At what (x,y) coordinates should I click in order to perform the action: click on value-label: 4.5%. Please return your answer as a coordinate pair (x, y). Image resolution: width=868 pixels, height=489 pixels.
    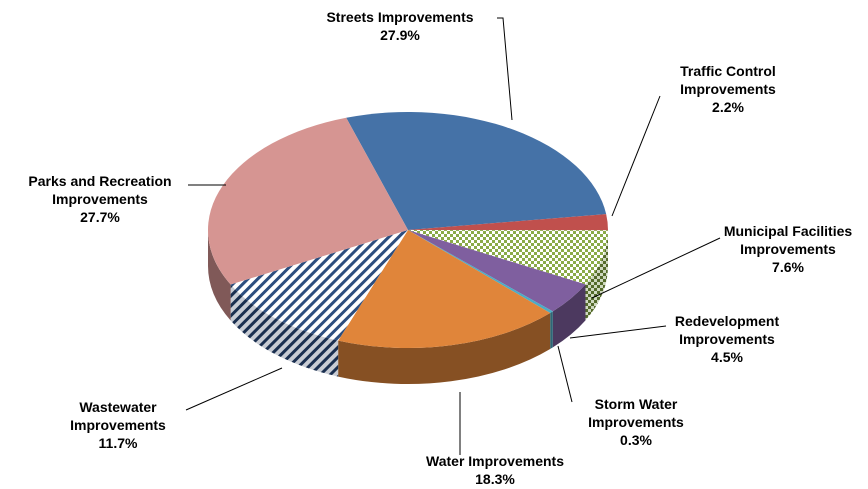
    Looking at the image, I should click on (727, 357).